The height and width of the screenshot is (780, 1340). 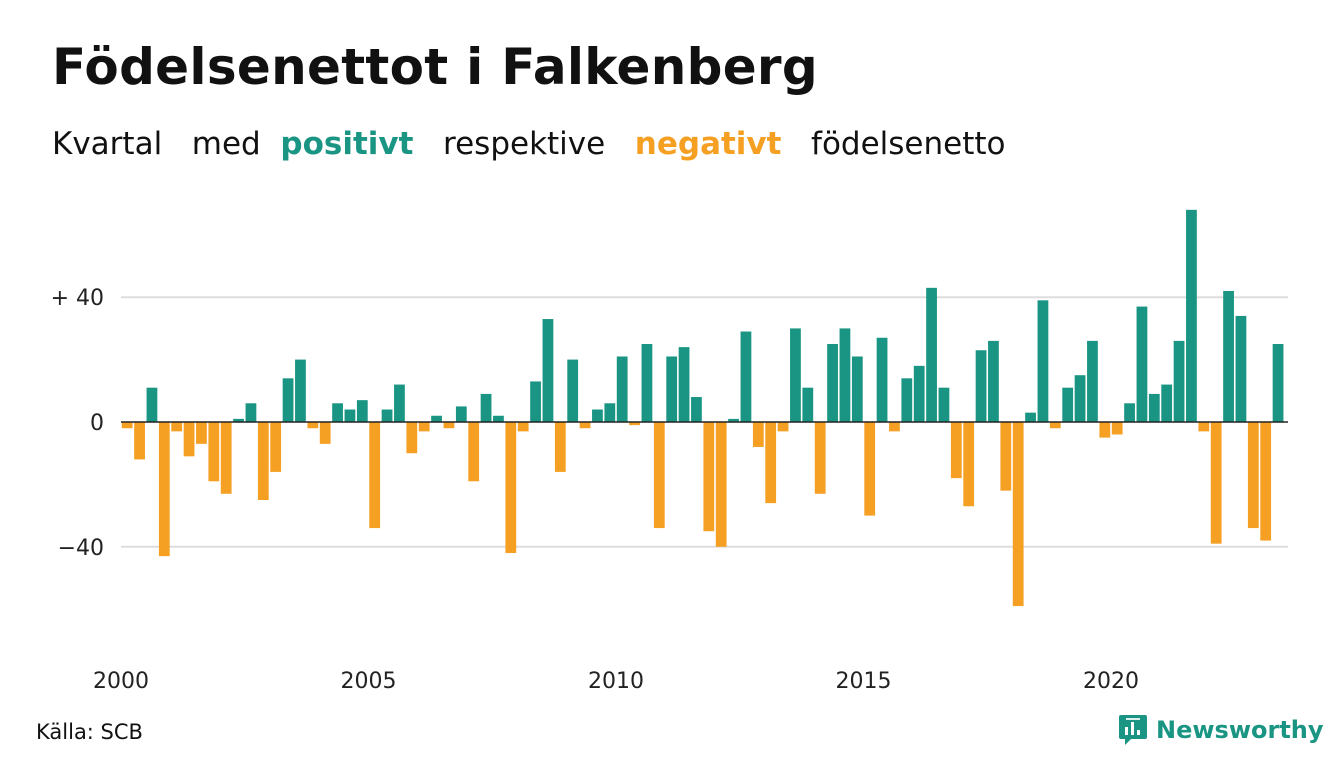 What do you see at coordinates (97, 423) in the screenshot?
I see `y-tick-label: 0` at bounding box center [97, 423].